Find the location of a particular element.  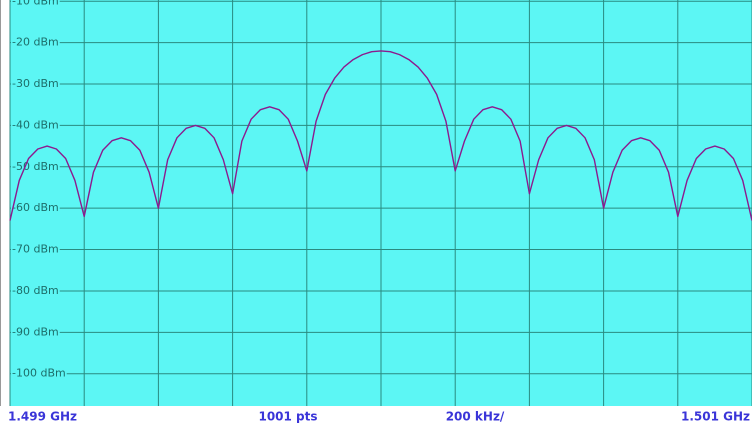

span-per-div: 200 kHz/ is located at coordinates (475, 417).